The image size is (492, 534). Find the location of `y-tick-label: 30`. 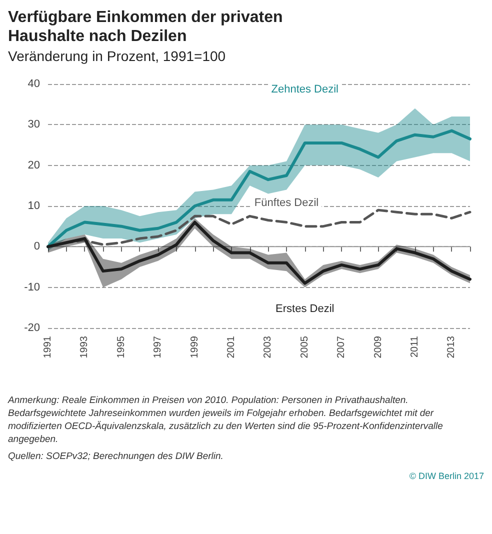

y-tick-label: 30 is located at coordinates (34, 124).